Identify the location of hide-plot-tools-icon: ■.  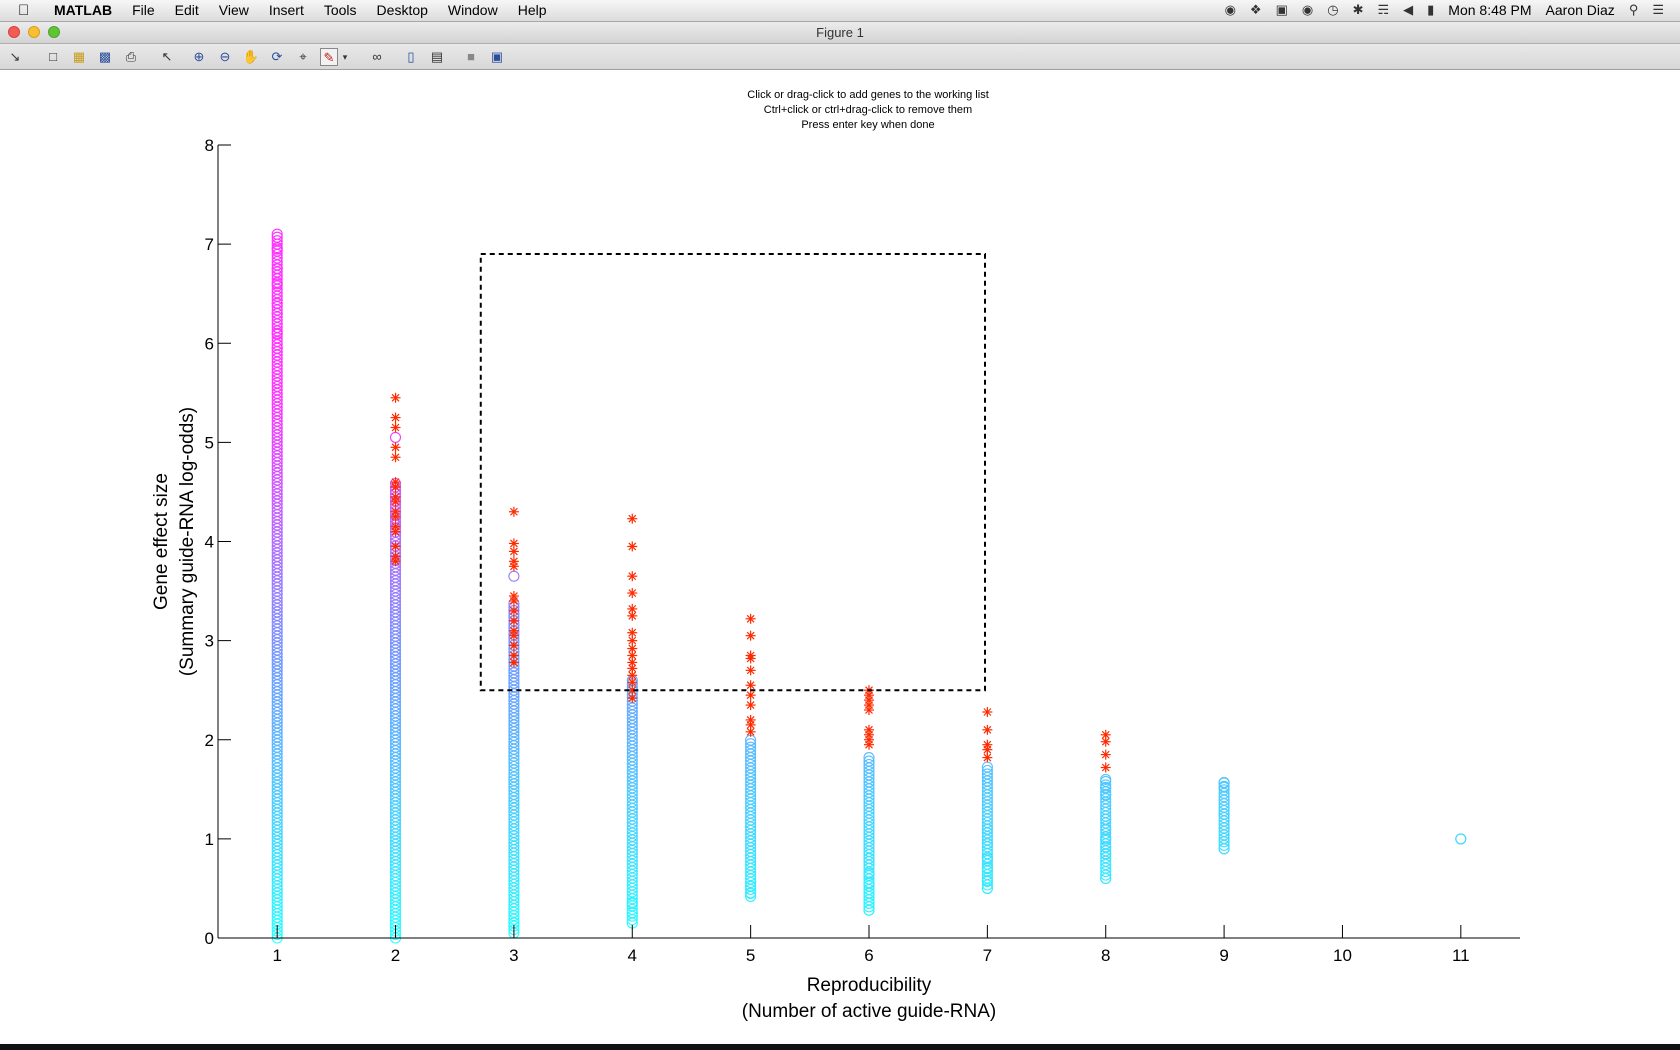
(471, 56).